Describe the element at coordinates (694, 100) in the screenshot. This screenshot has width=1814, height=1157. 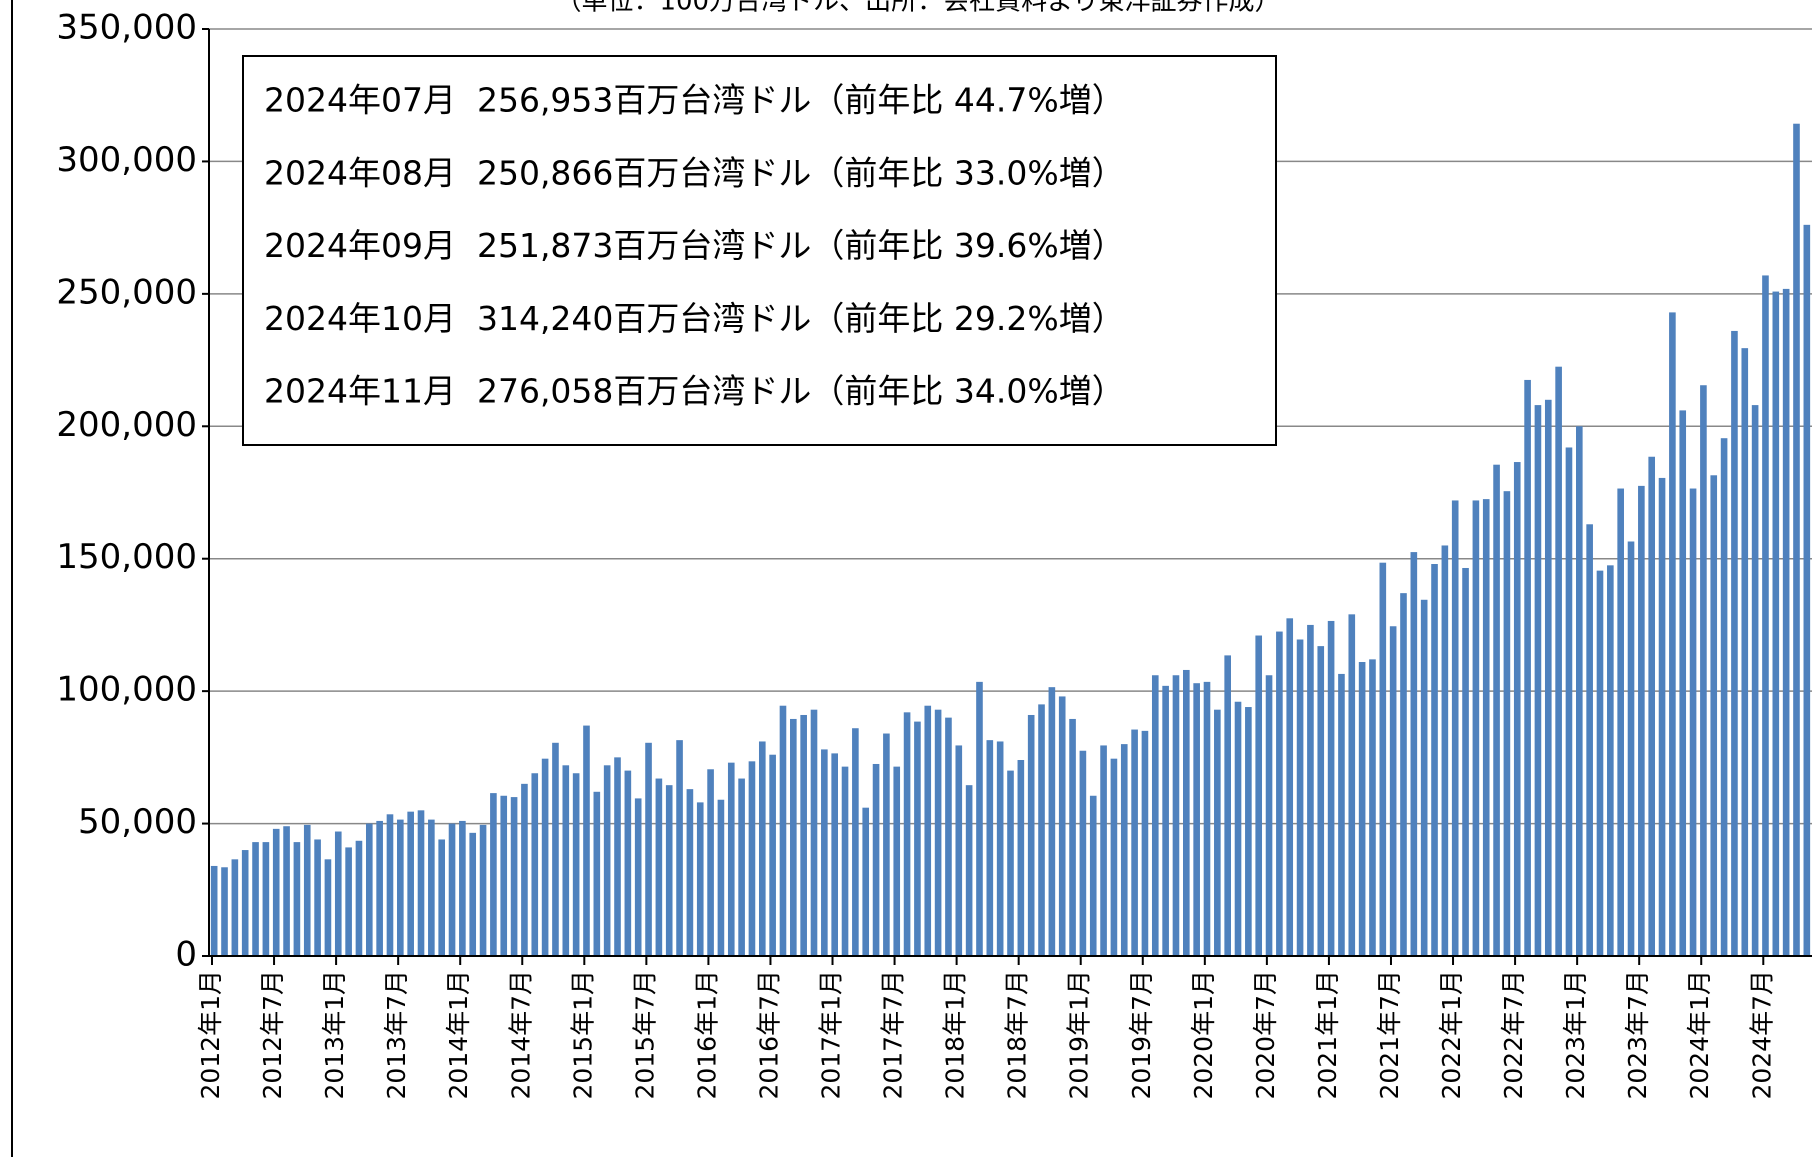
I see `annotation: 2024年07月 256,953百万台湾ドル（前年比 44.7%増）` at that location.